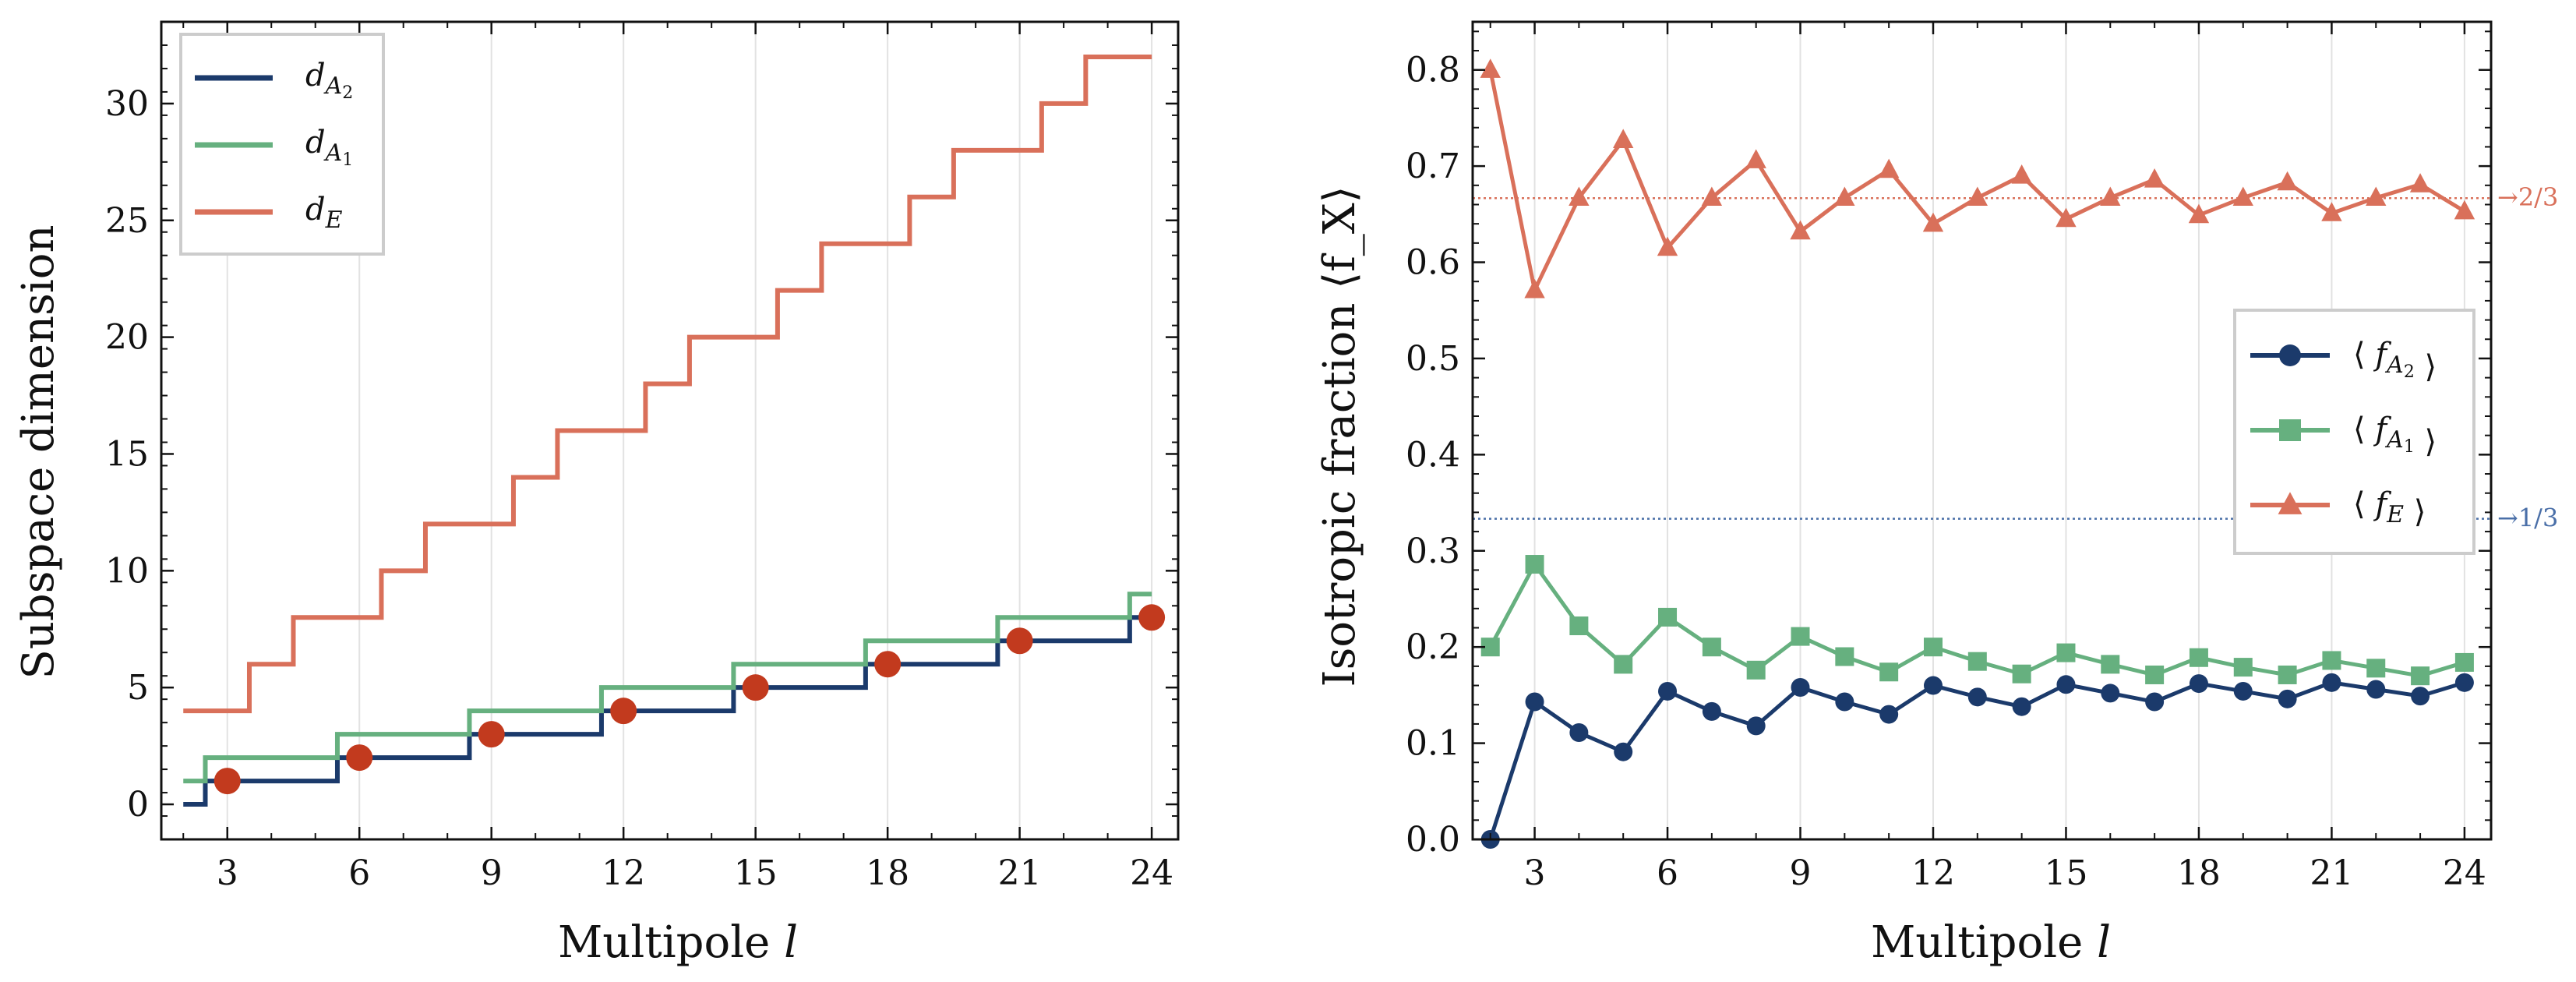 The width and height of the screenshot is (2576, 982). What do you see at coordinates (329, 80) in the screenshot?
I see `legend-label: dA2` at bounding box center [329, 80].